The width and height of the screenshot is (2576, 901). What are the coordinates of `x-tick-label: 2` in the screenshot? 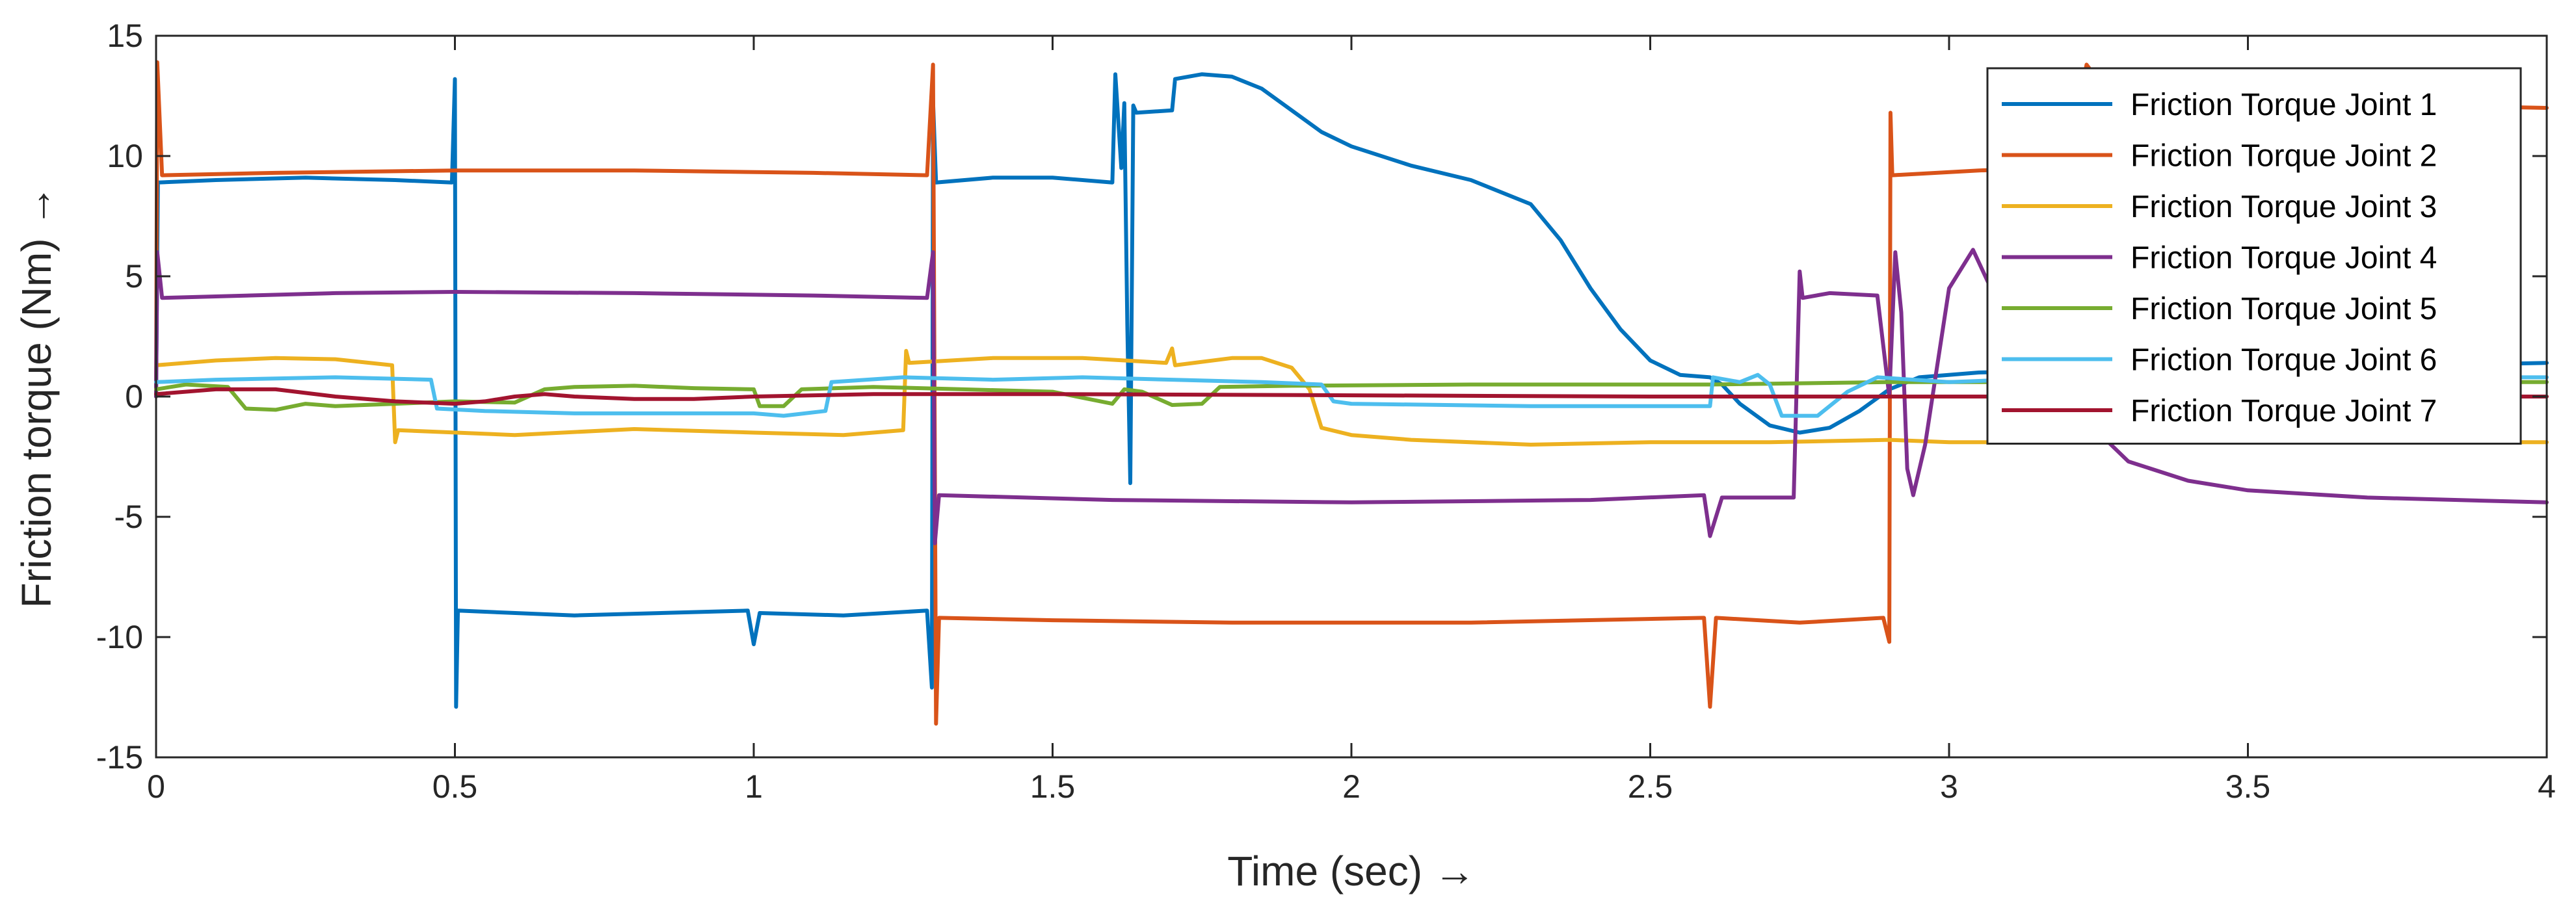 It's located at (1351, 786).